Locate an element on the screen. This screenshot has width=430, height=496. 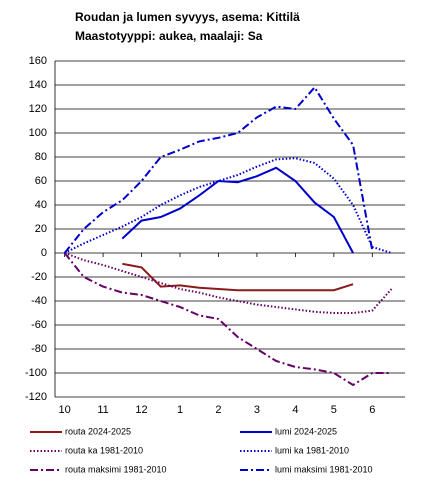
y-tick-label: 120 is located at coordinates (38, 109).